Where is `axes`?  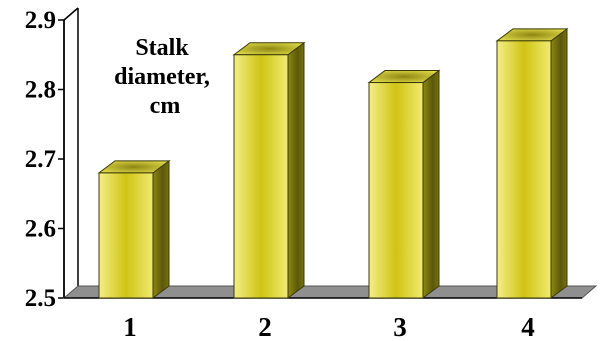 axes is located at coordinates (68, 153).